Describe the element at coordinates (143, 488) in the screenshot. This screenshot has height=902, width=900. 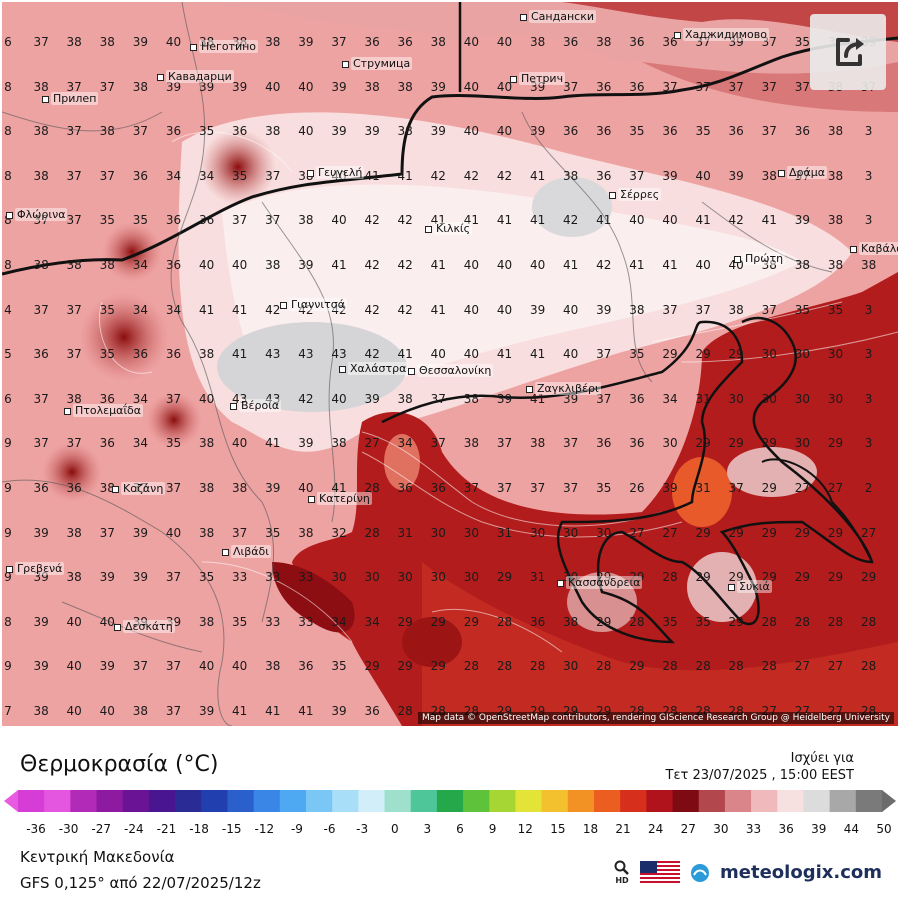
I see `city-name: Κοζάνη` at that location.